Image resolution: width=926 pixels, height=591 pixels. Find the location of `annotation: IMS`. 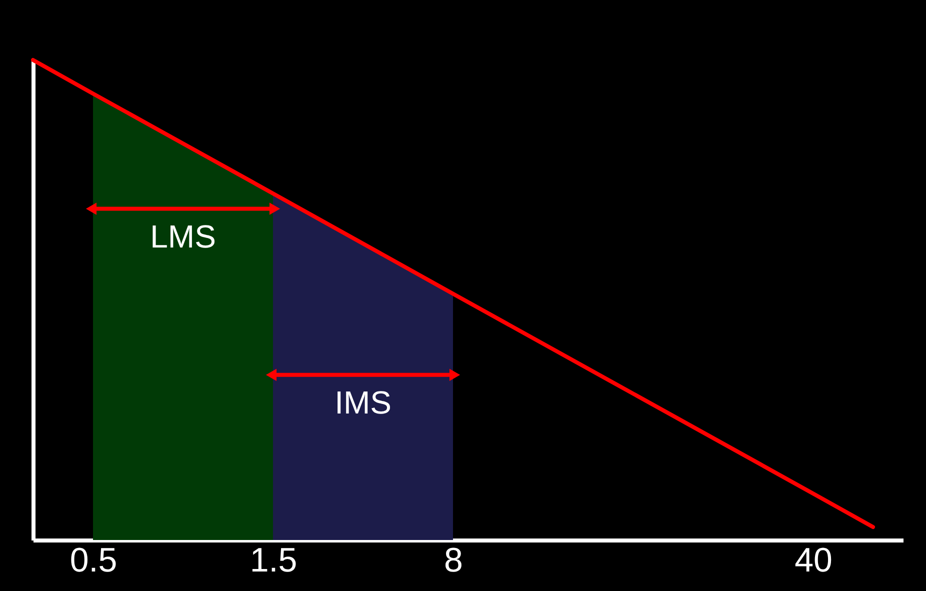

annotation: IMS is located at coordinates (363, 402).